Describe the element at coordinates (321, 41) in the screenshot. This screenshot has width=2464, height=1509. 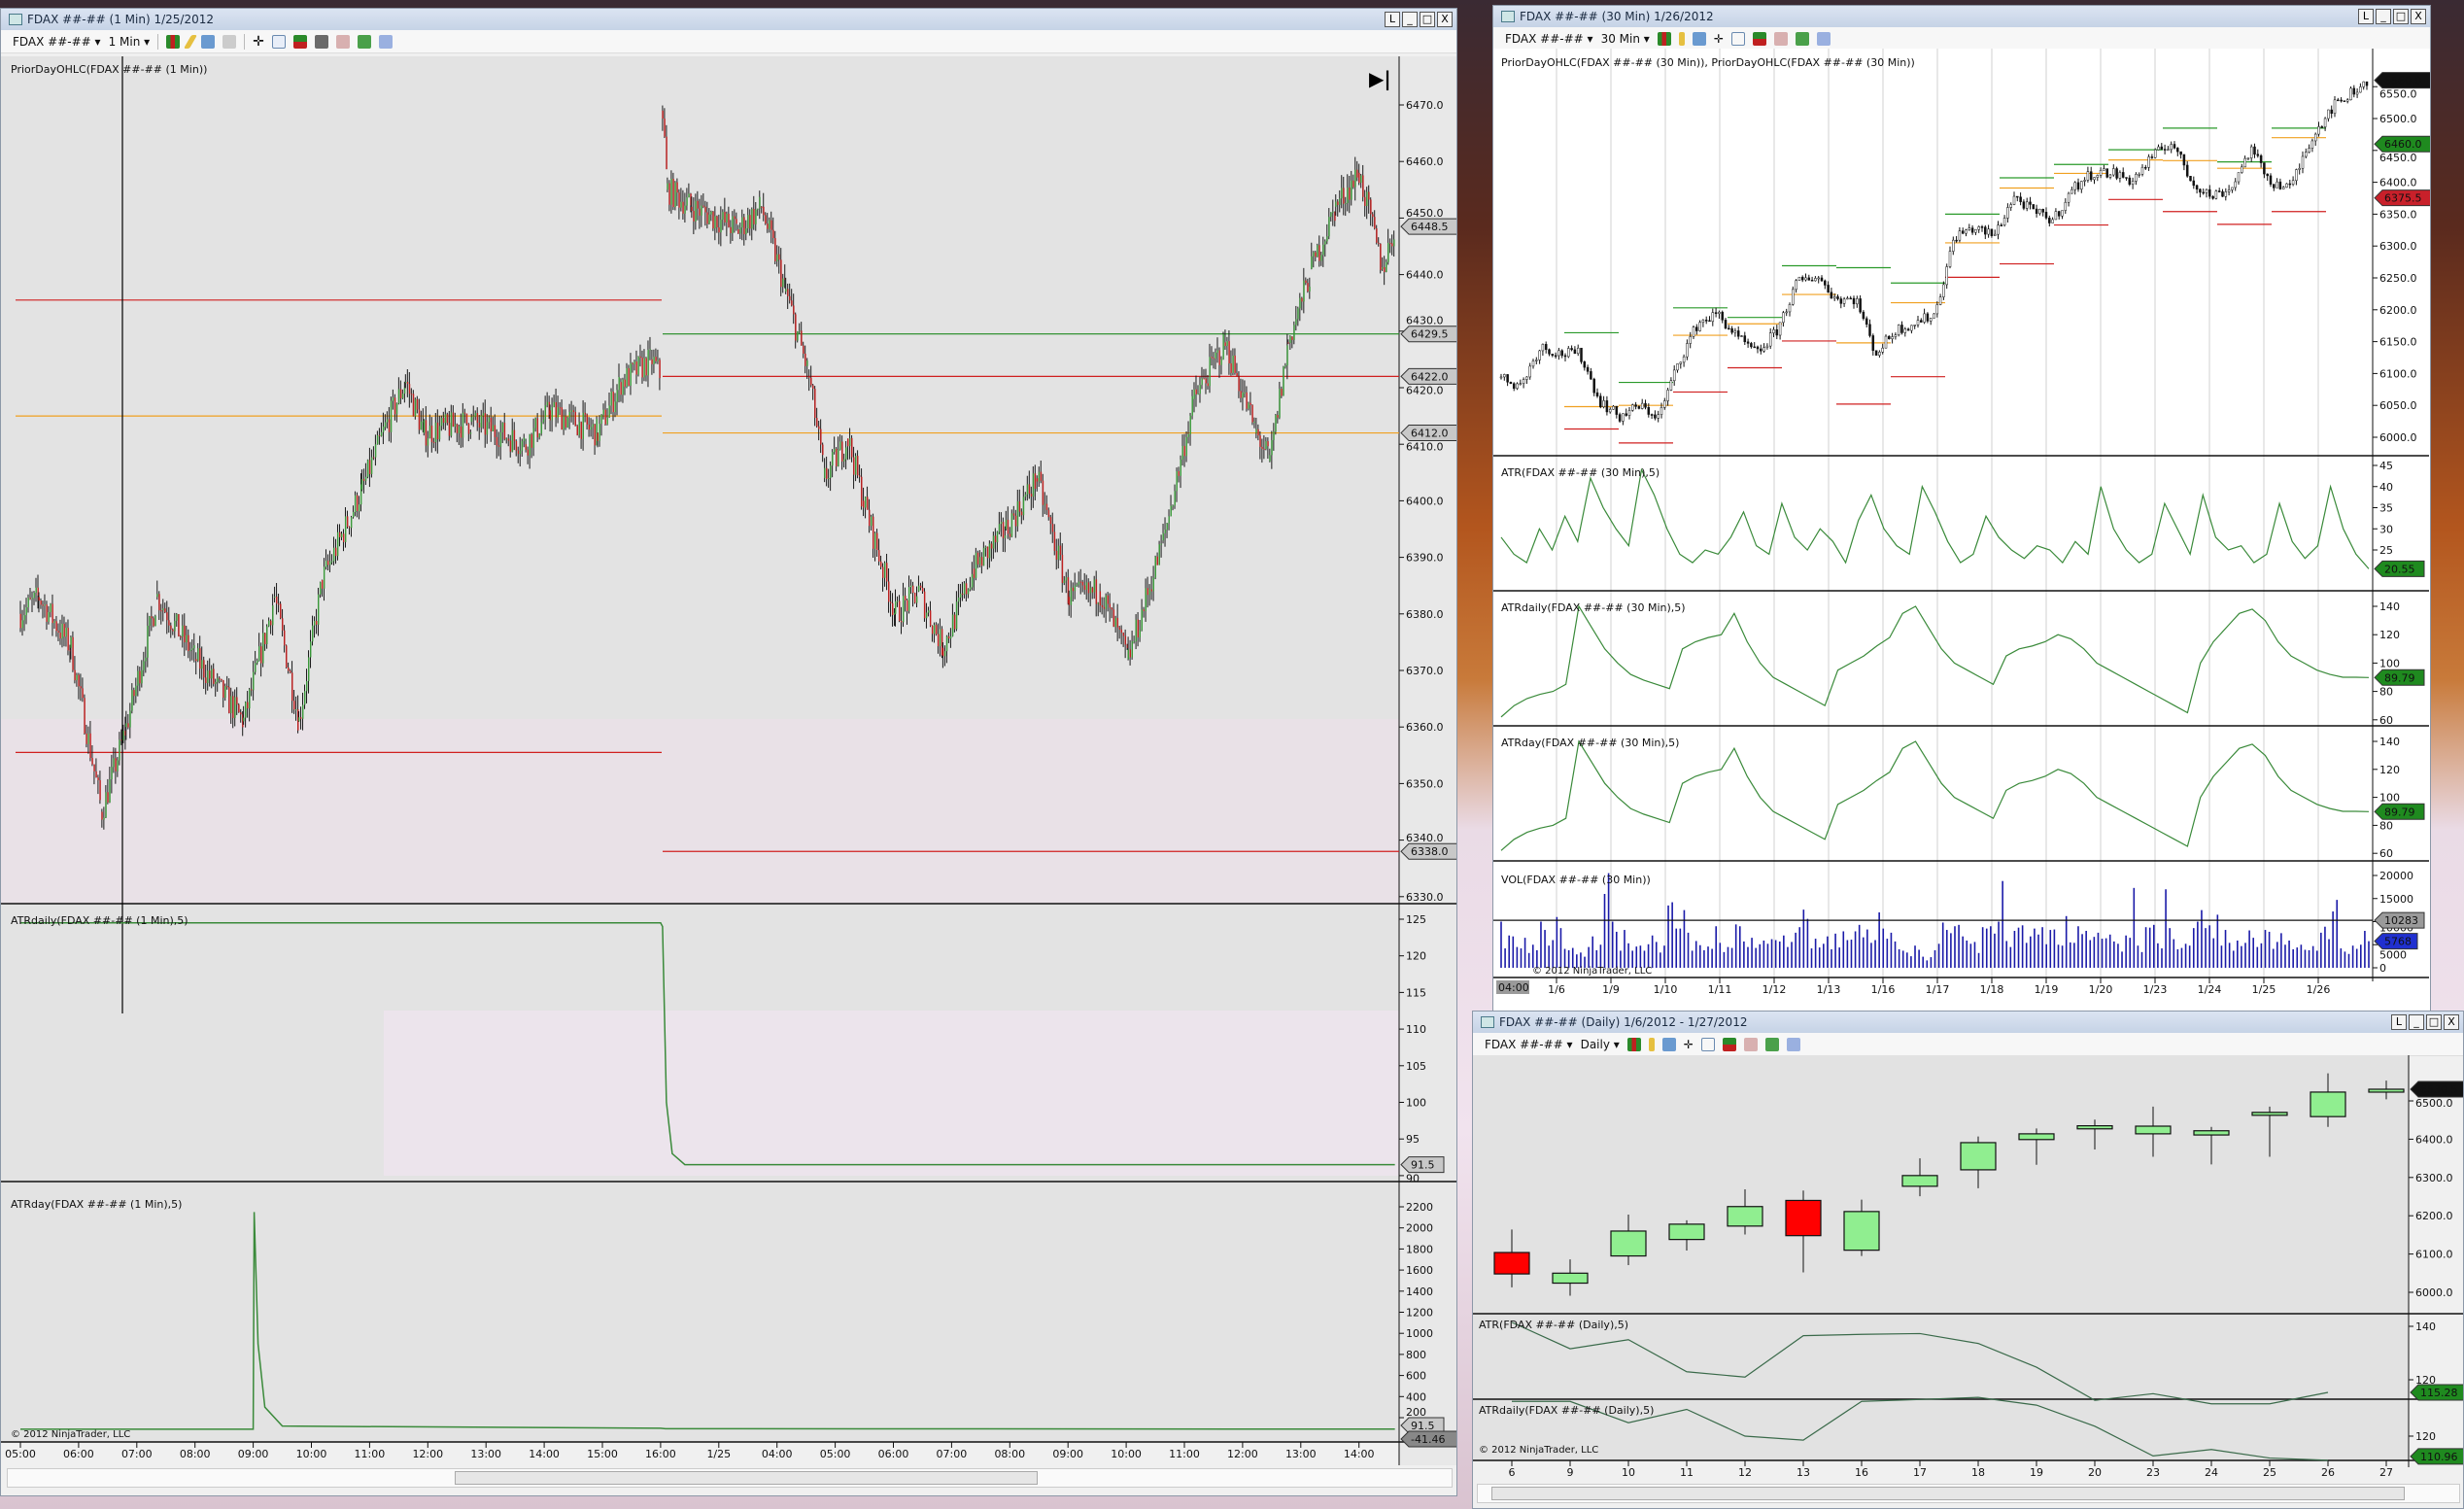
I see `strategies-icon` at that location.